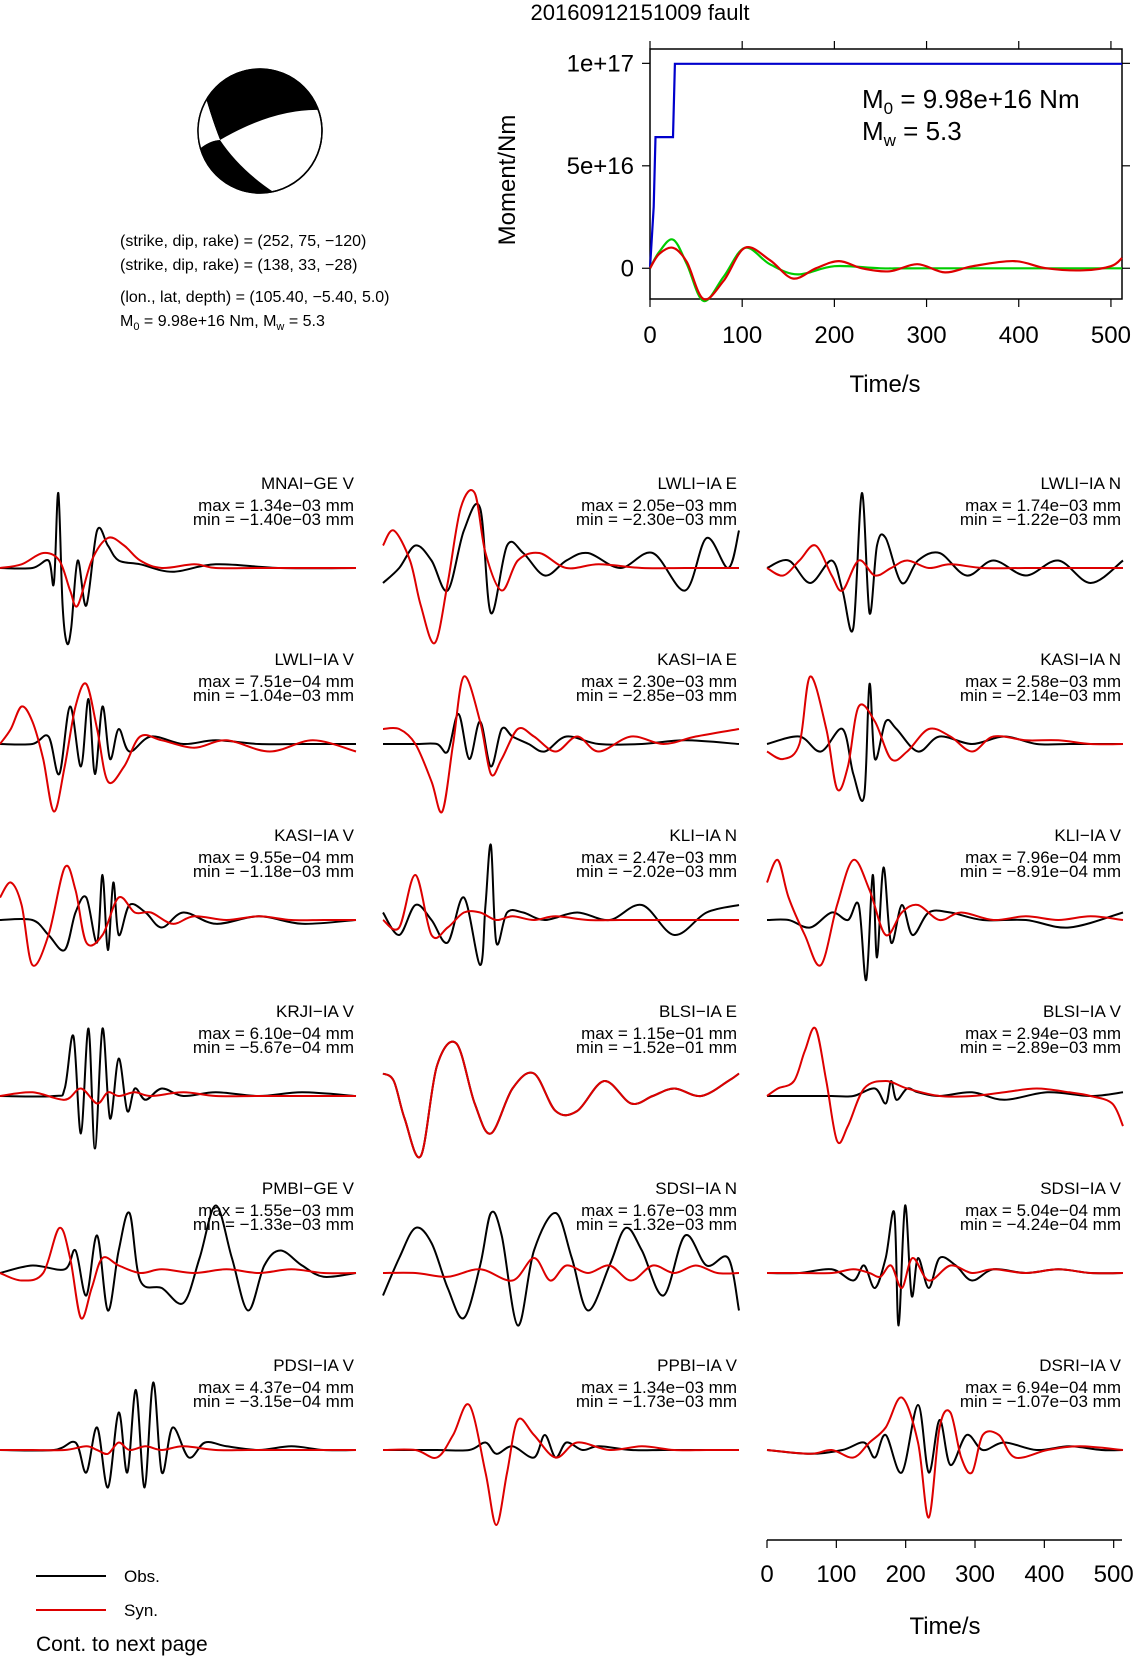  I want to click on mechanism-moment-line: M0 = 9.98e+16 Nm, Mw = 5.3, so click(222, 323).